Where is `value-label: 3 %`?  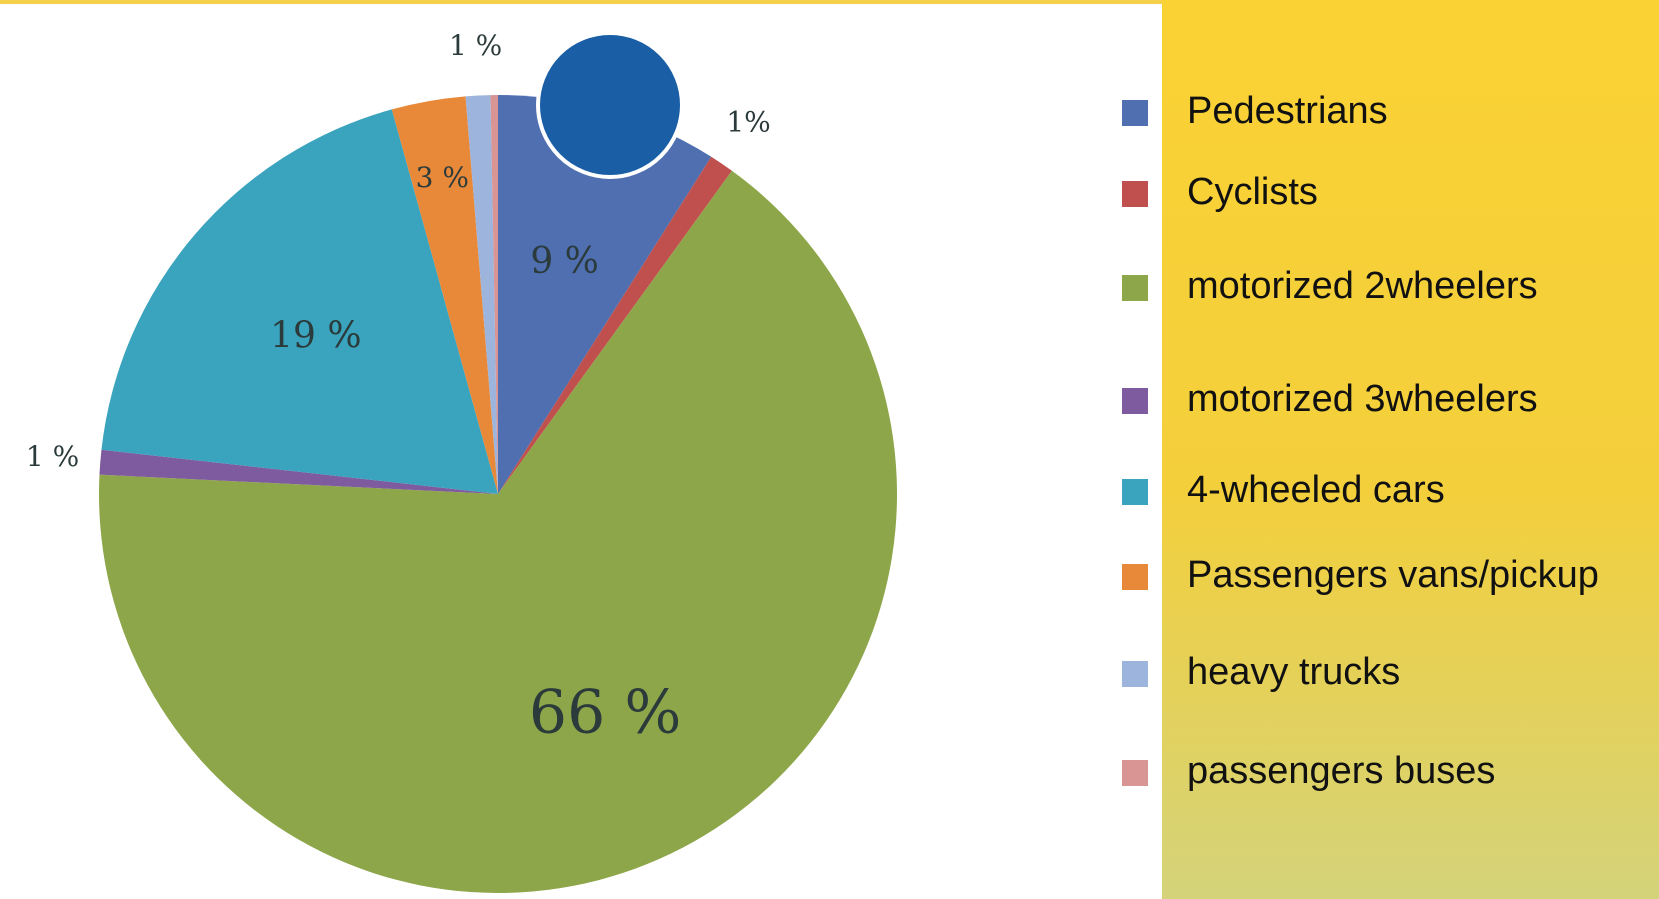 value-label: 3 % is located at coordinates (442, 177).